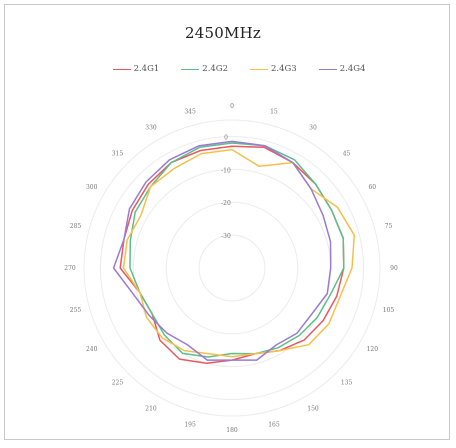 The image size is (456, 448). What do you see at coordinates (313, 408) in the screenshot?
I see `angle-tick-label: 150` at bounding box center [313, 408].